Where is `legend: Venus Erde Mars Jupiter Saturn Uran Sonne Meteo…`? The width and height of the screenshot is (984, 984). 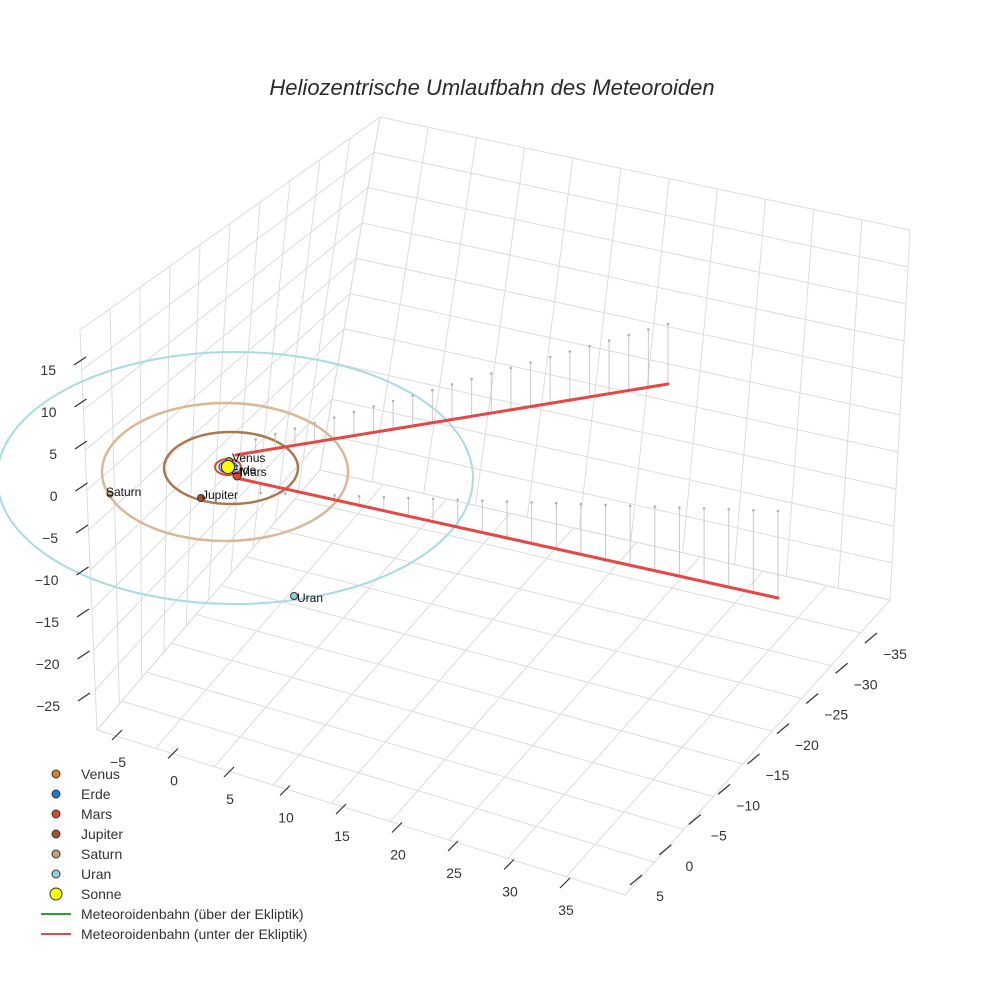
legend: Venus Erde Mars Jupiter Saturn Uran Sonne Meteo… is located at coordinates (174, 854).